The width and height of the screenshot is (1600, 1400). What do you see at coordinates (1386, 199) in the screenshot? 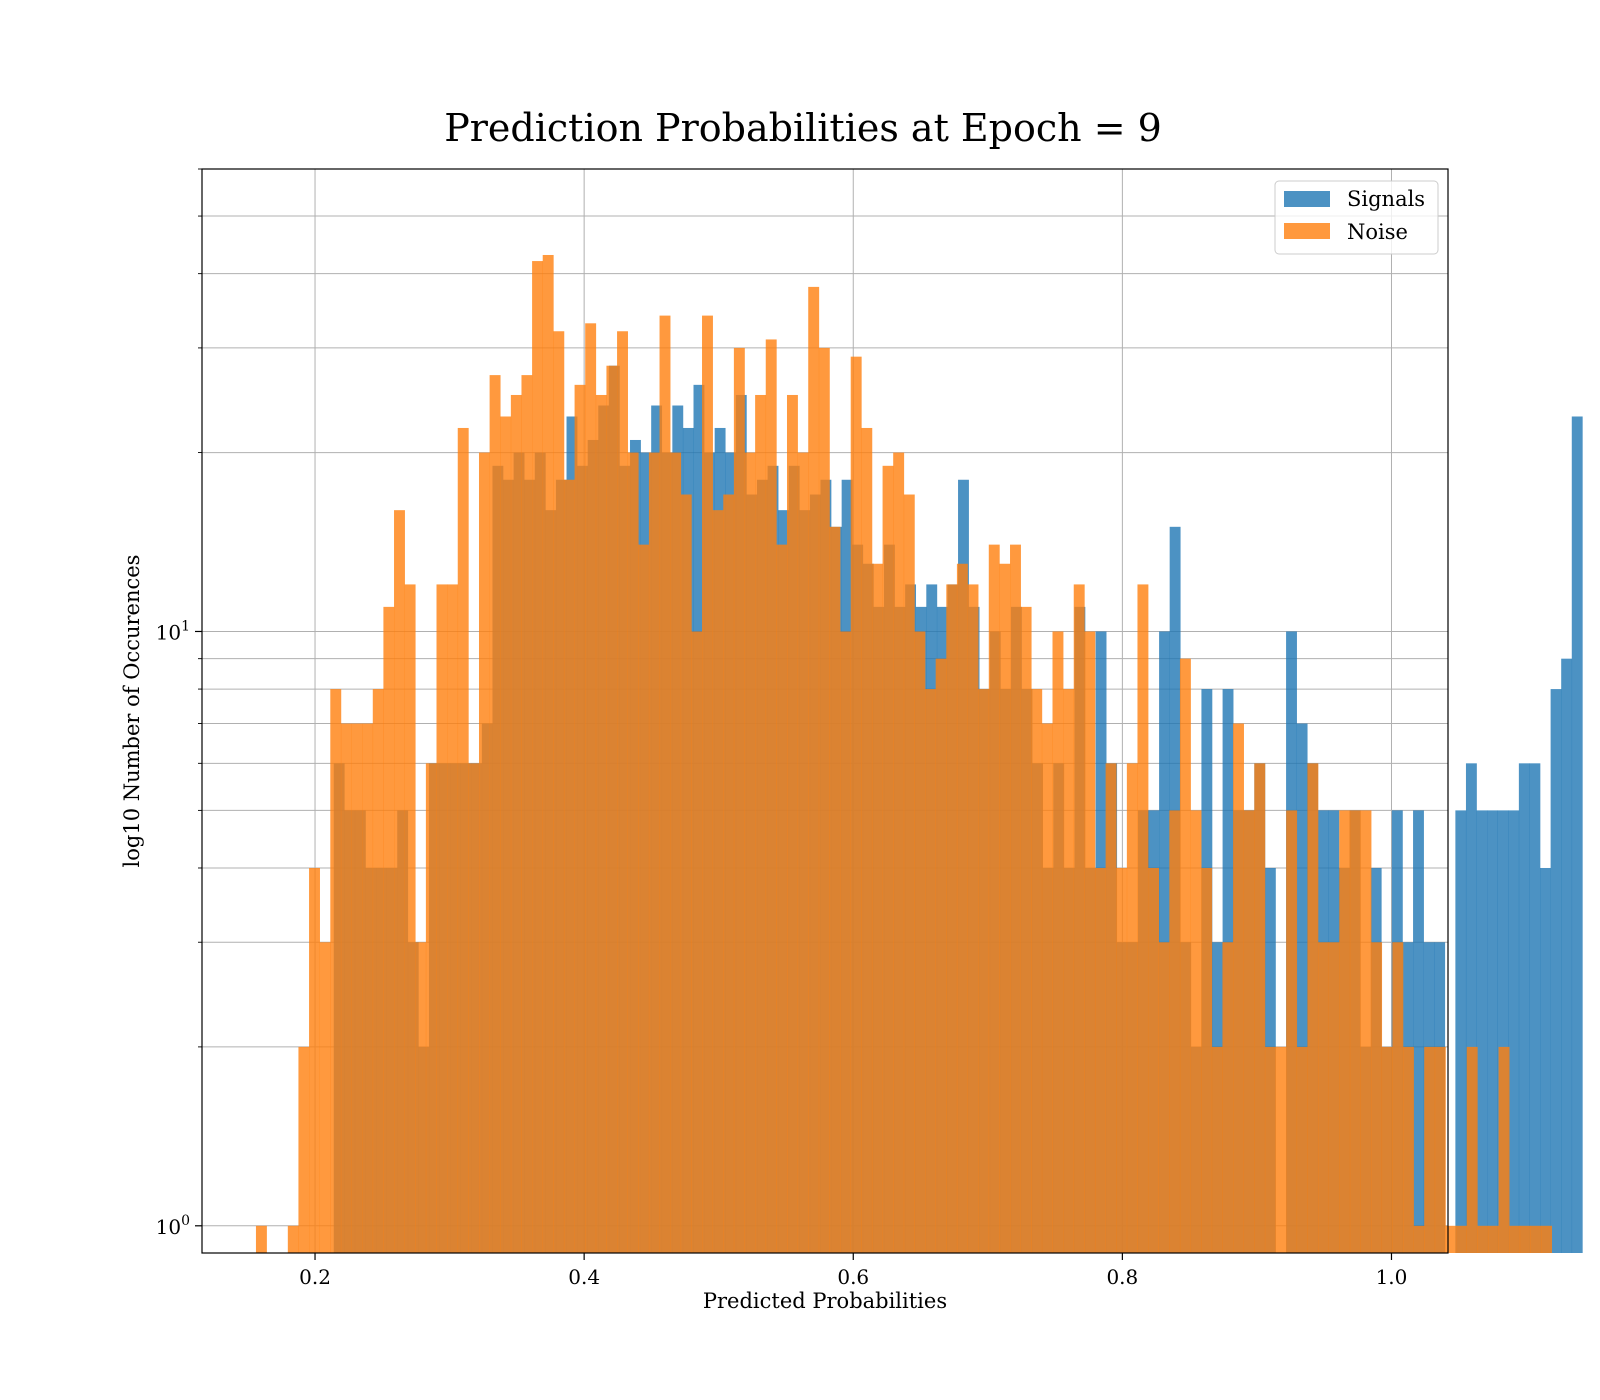
I see `legend-label-signals: Signals` at bounding box center [1386, 199].